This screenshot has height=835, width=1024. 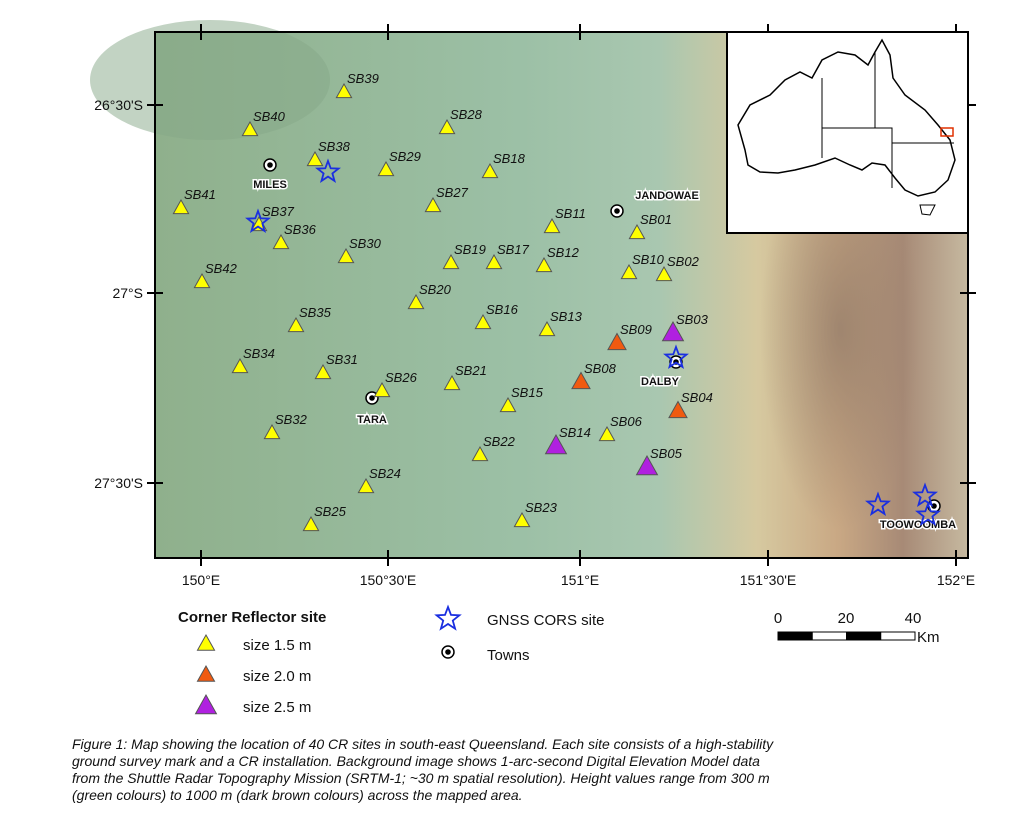 What do you see at coordinates (372, 420) in the screenshot?
I see `town-label: TARA` at bounding box center [372, 420].